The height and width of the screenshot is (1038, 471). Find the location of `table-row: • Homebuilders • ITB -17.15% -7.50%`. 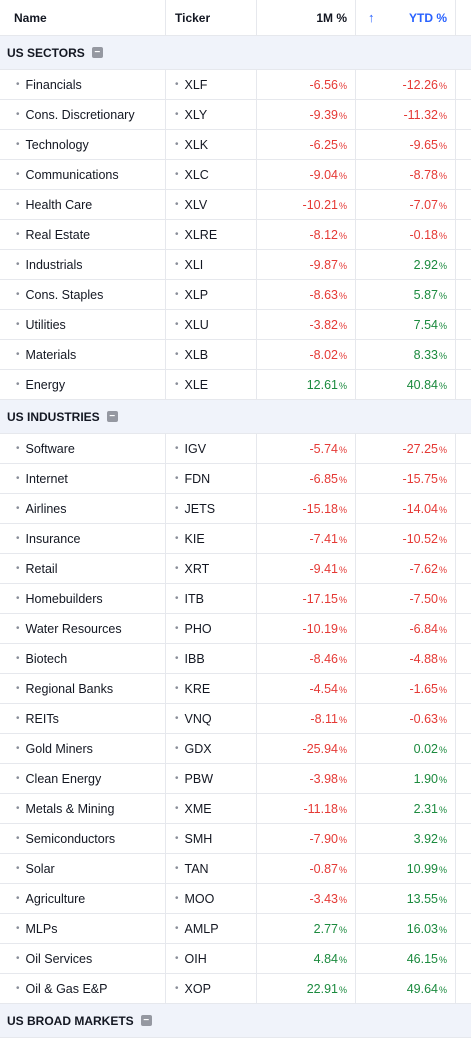

table-row: • Homebuilders • ITB -17.15% -7.50% is located at coordinates (235, 599).